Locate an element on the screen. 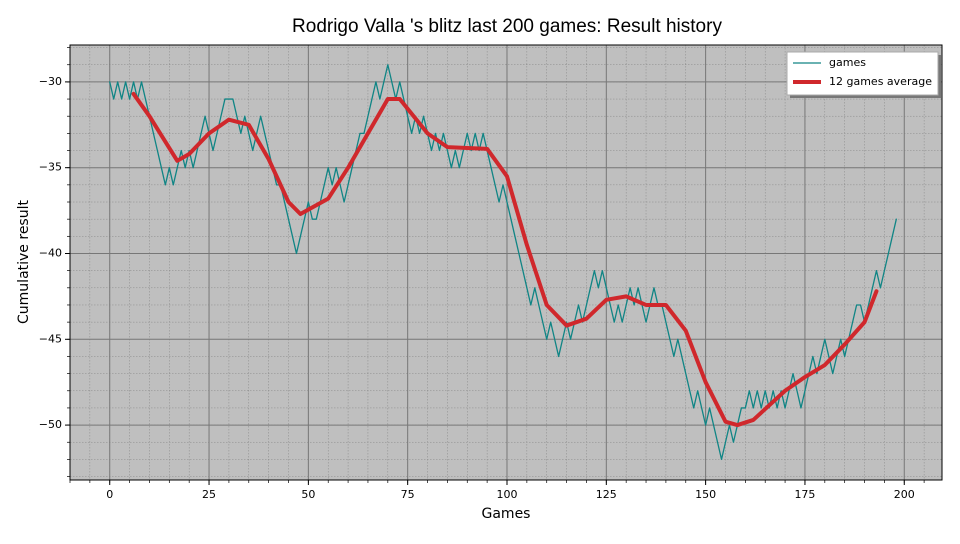 The height and width of the screenshot is (544, 960). y-tick-label: −35 is located at coordinates (50, 167).